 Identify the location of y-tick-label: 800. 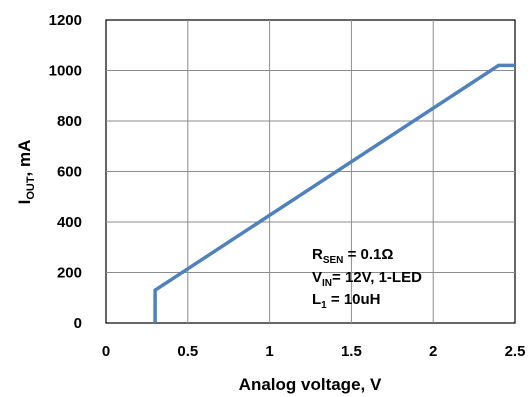
(69, 121).